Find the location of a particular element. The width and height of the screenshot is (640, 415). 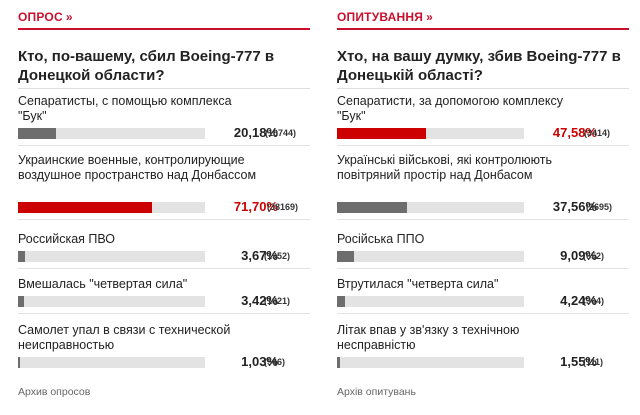

poll-result-count: (1821) is located at coordinates (277, 301).